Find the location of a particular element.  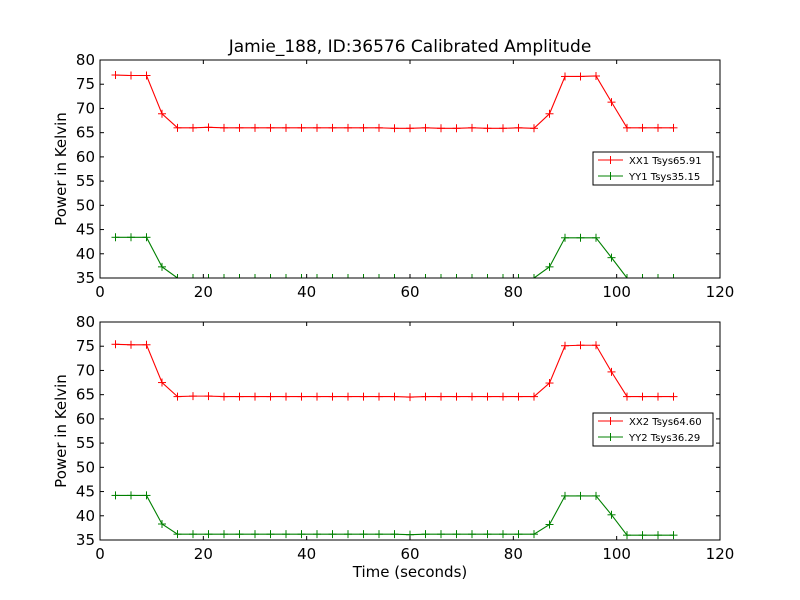

legend-label: XX2 Tsys64.60 is located at coordinates (665, 422).